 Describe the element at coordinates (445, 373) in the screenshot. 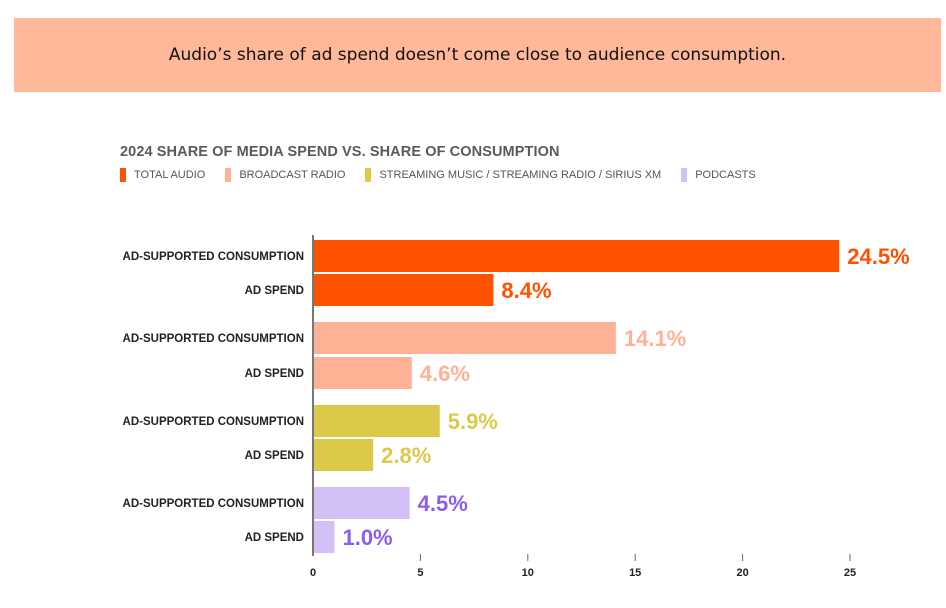

I see `data-label: 4.6%` at that location.